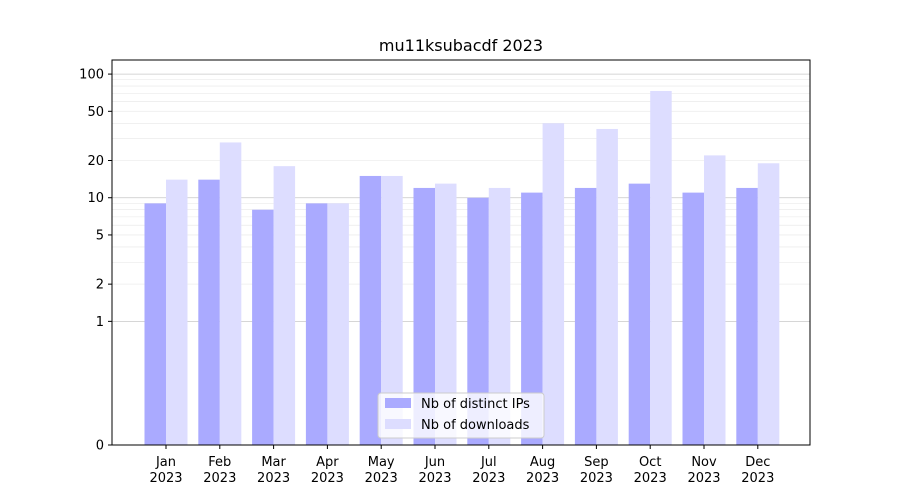 The height and width of the screenshot is (500, 900). What do you see at coordinates (488, 470) in the screenshot?
I see `x-tick-label: Jul 2023` at bounding box center [488, 470].